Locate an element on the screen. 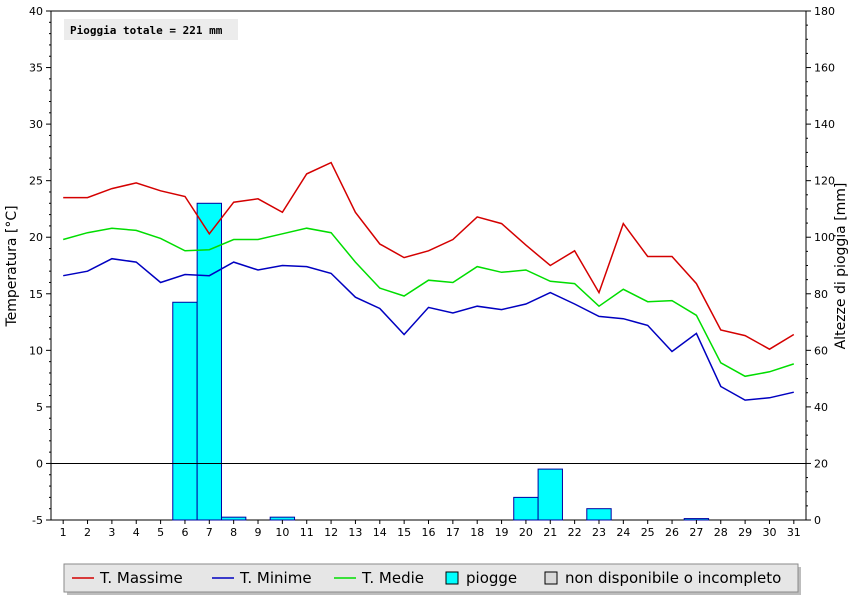 Image resolution: width=865 pixels, height=600 pixels. x-tick-label: 15 is located at coordinates (404, 532).